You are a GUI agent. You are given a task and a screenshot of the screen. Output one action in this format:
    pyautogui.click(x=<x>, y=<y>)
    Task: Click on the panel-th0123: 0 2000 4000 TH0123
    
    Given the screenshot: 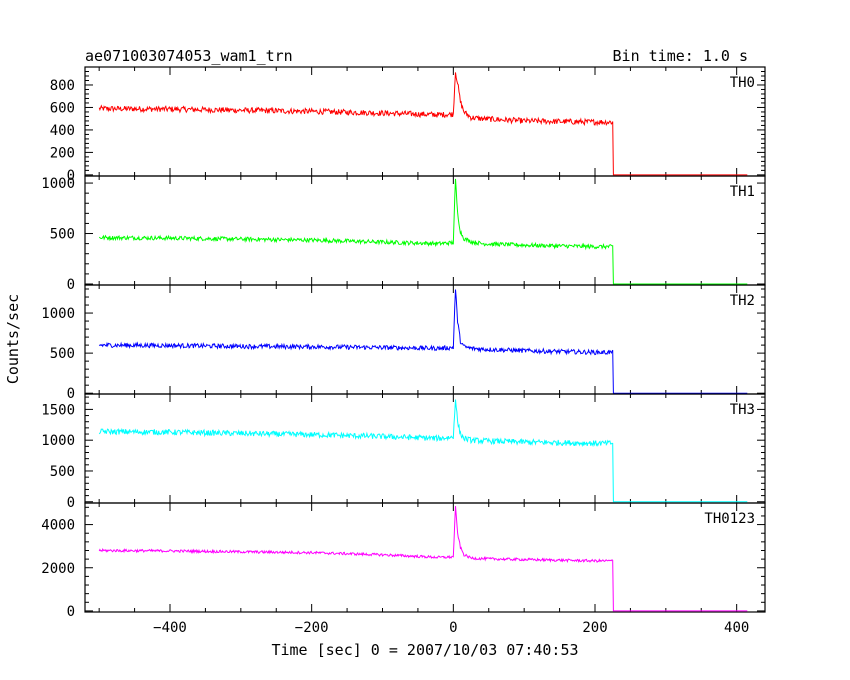 What is the action you would take?
    pyautogui.click(x=403, y=561)
    